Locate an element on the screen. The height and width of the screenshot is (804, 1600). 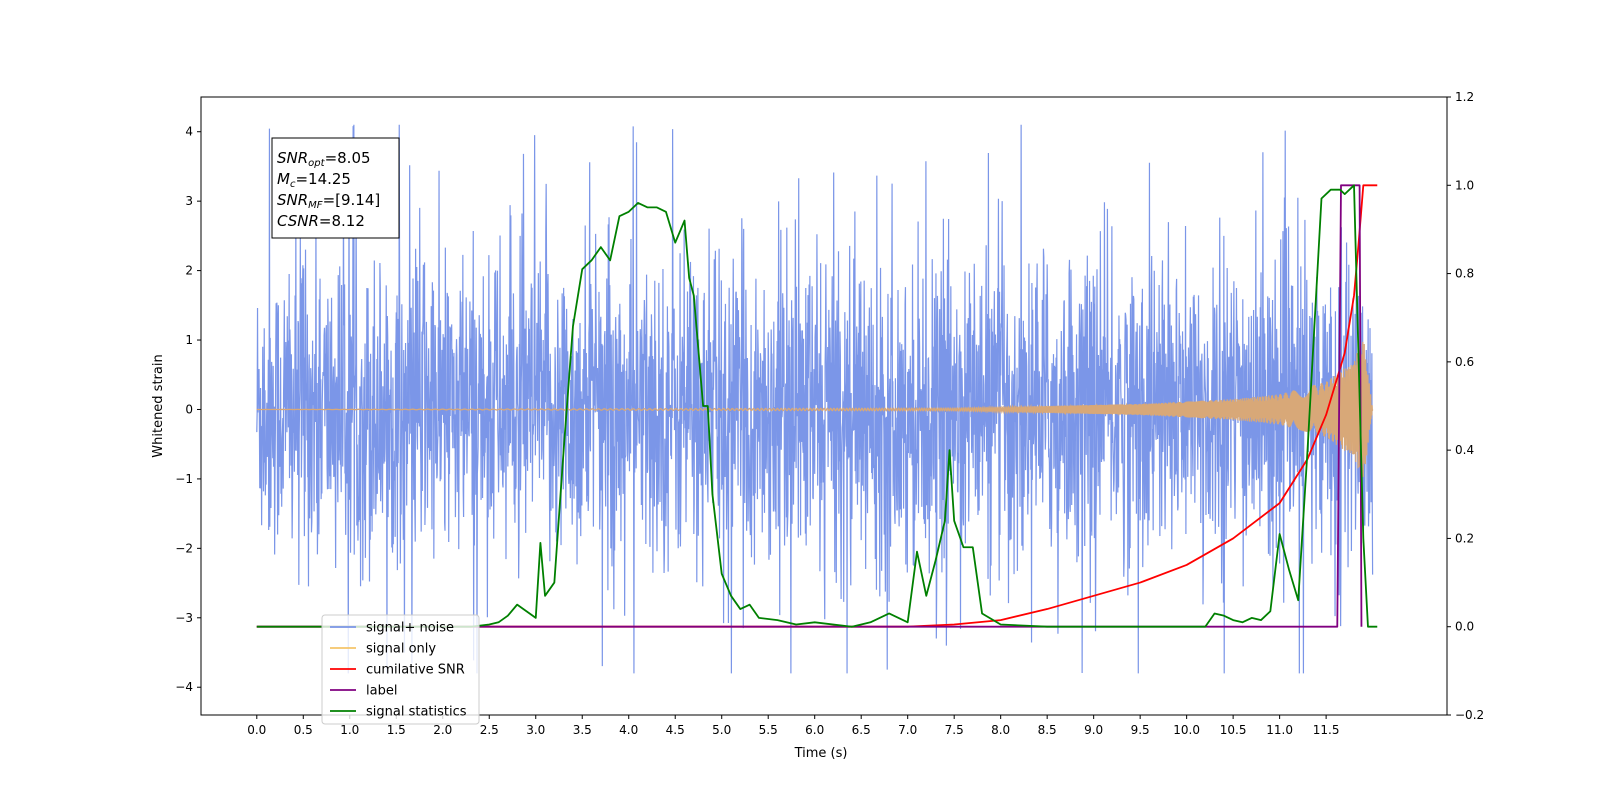
y2-tick-label: 0.8 is located at coordinates (1464, 274).